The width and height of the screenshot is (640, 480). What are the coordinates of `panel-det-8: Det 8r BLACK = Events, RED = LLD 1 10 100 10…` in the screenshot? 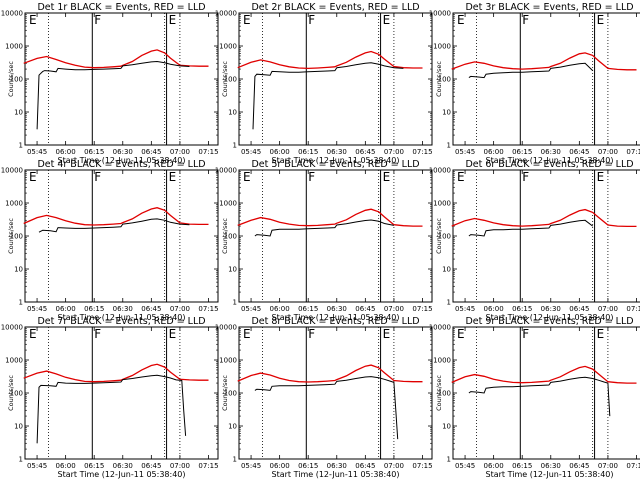 It's located at (324, 397).